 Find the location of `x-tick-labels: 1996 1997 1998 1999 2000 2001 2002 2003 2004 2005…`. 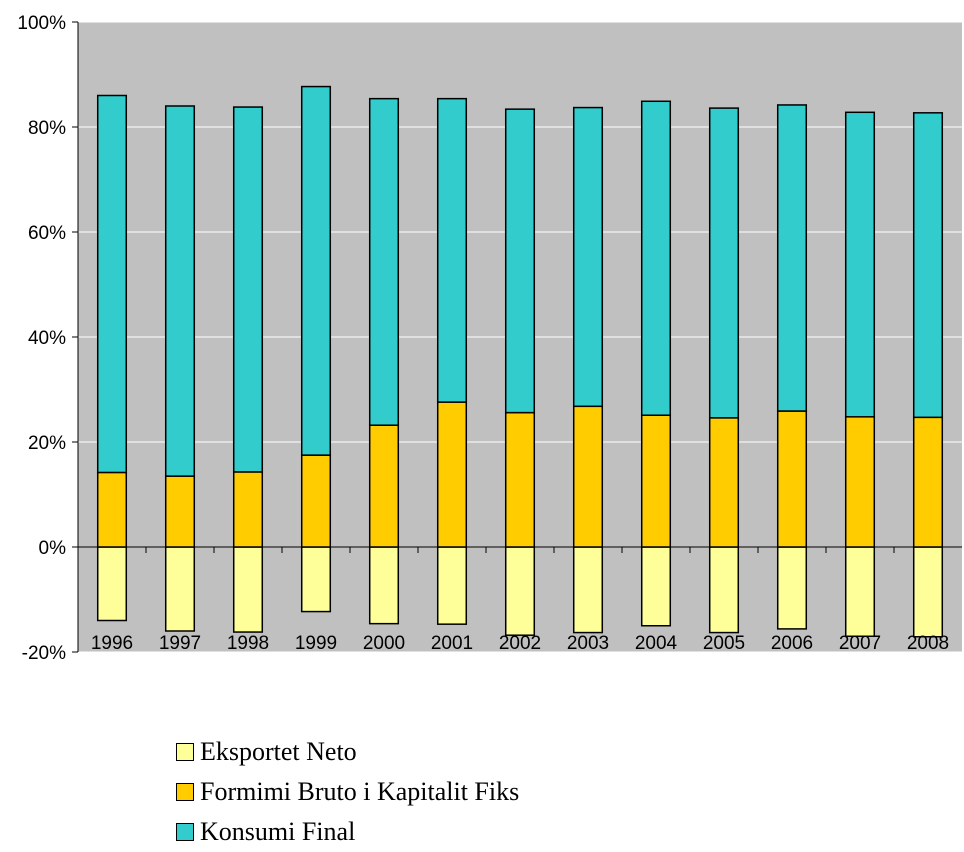

x-tick-labels: 1996 1997 1998 1999 2000 2001 2002 2003 2004 2005… is located at coordinates (520, 643).